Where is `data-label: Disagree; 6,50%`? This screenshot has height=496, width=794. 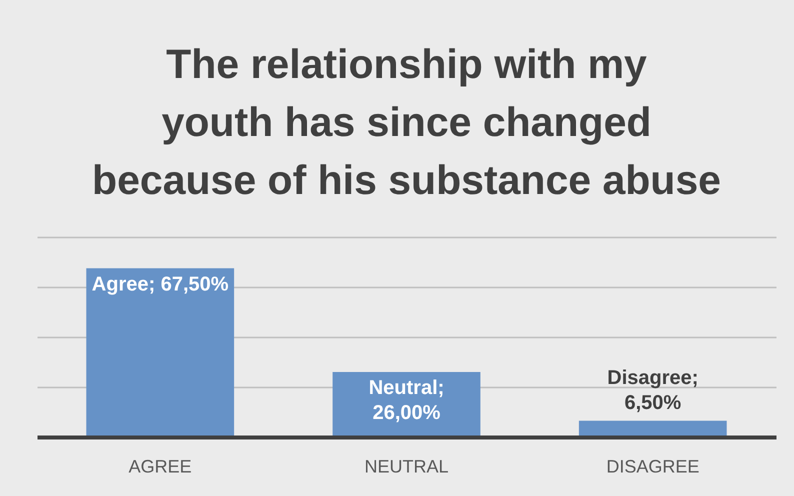 data-label: Disagree; 6,50% is located at coordinates (652, 390).